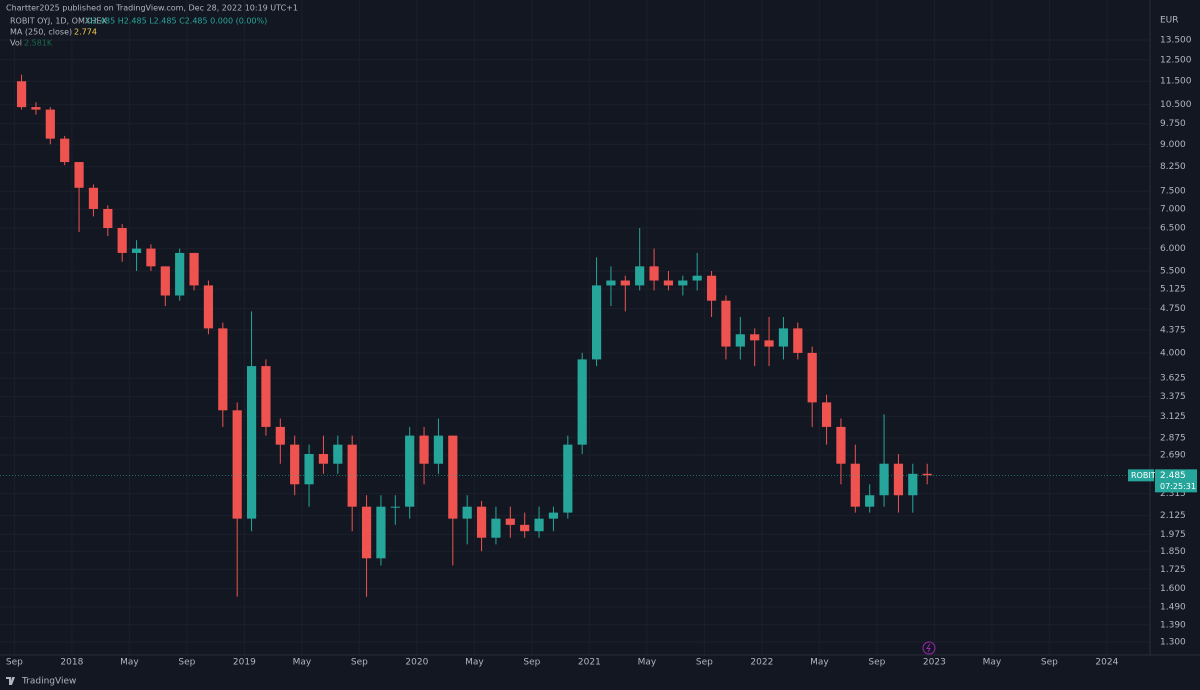 The image size is (1200, 690). Describe the element at coordinates (1176, 41) in the screenshot. I see `y-tick-label: 13.500` at that location.